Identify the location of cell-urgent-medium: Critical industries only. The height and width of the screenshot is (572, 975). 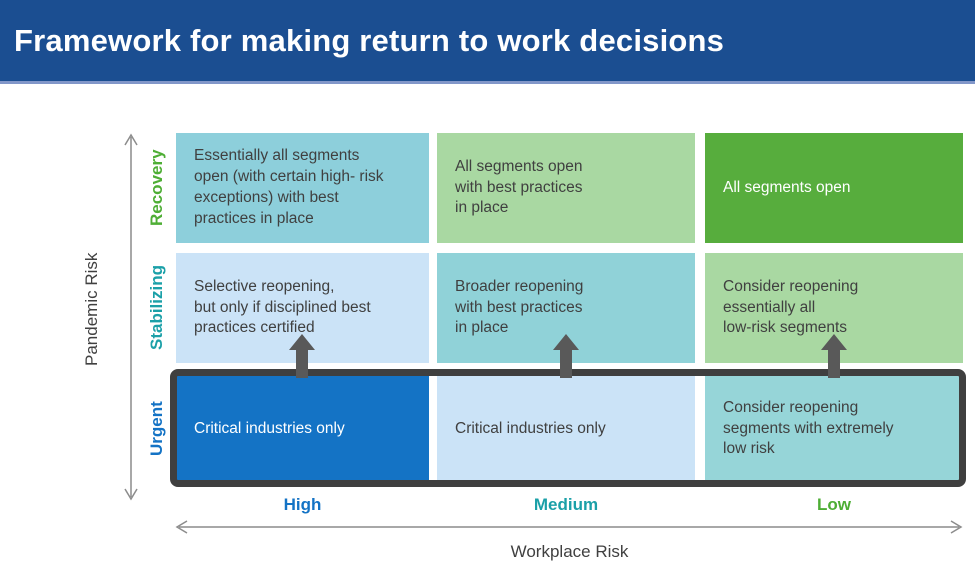
(566, 429).